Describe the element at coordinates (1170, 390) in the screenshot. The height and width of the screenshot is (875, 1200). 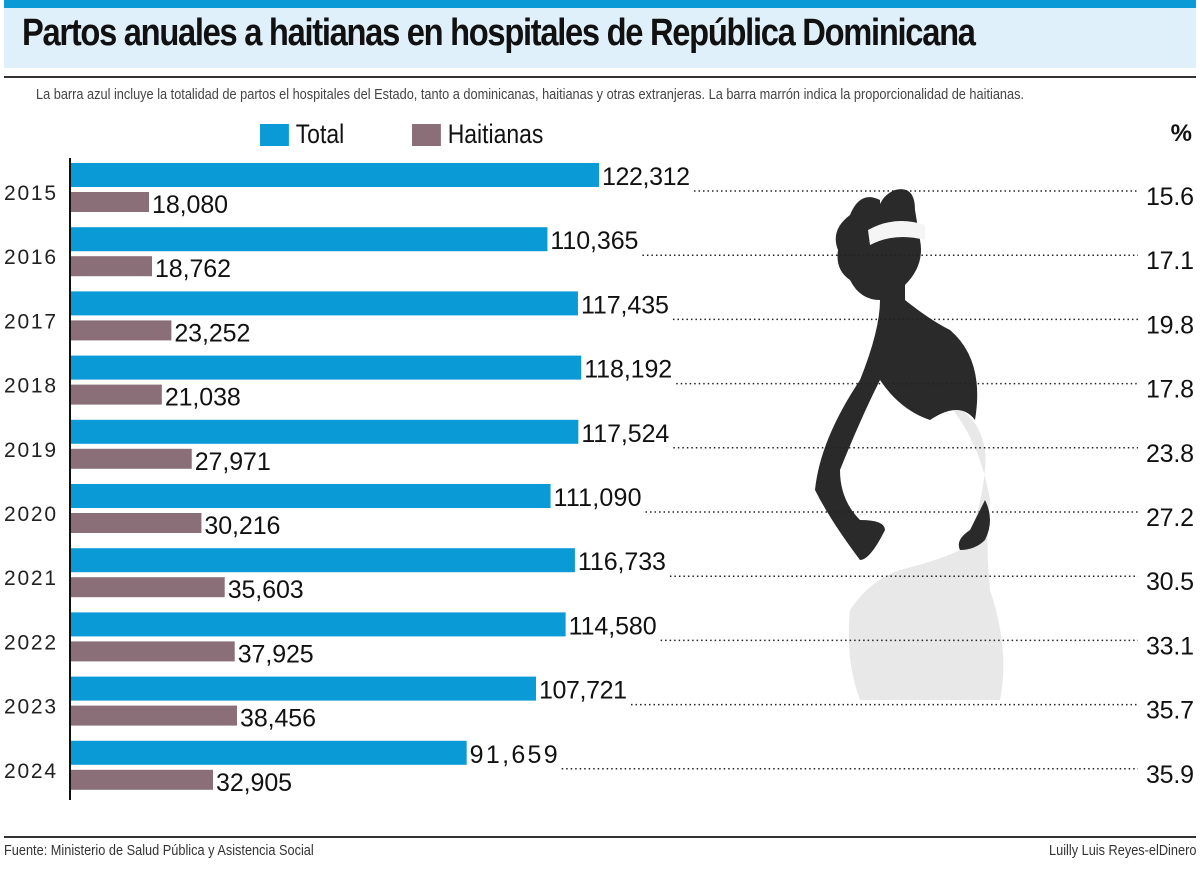
I see `percent-label: 17.8` at that location.